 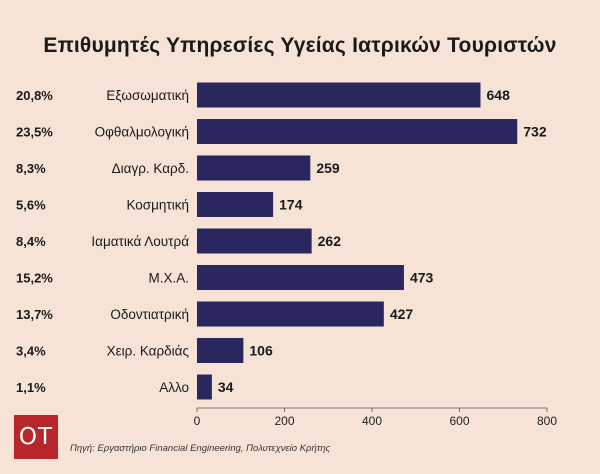 What do you see at coordinates (499, 95) in the screenshot?
I see `bar-value-label: 648` at bounding box center [499, 95].